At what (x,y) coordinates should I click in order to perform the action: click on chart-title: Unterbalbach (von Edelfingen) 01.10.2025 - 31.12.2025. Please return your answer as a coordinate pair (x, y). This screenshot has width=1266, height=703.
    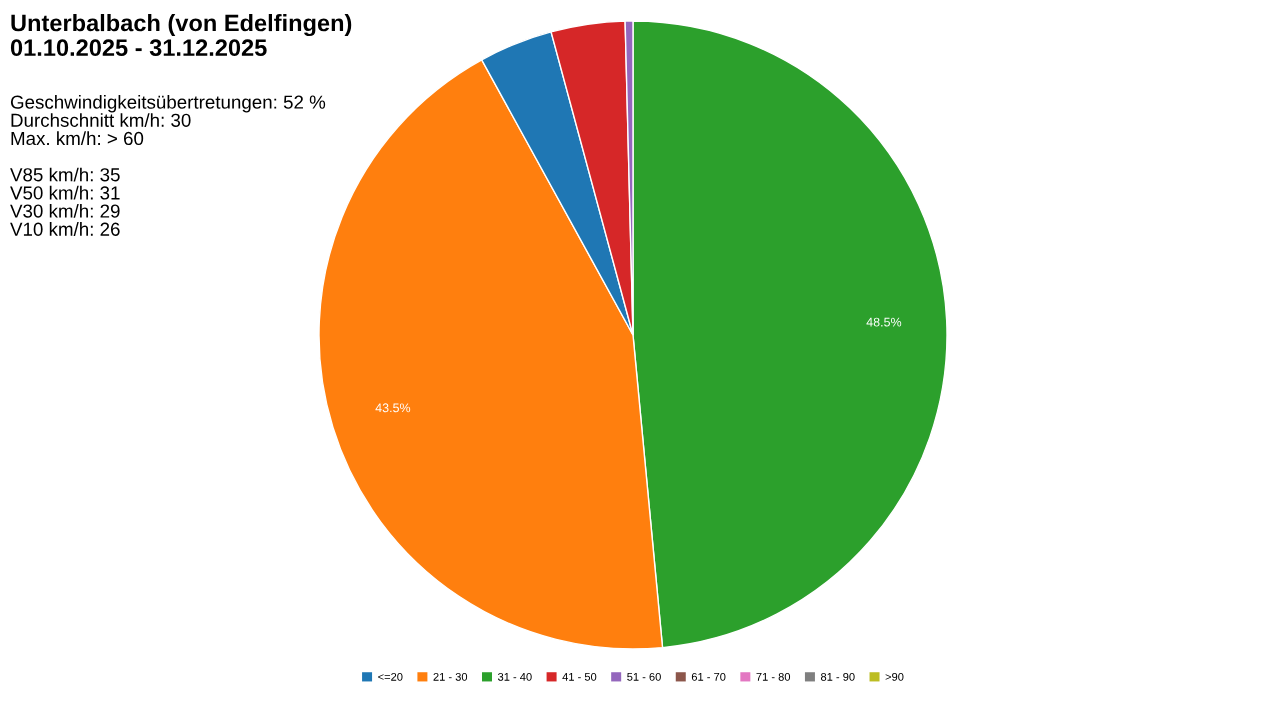
    Looking at the image, I should click on (181, 35).